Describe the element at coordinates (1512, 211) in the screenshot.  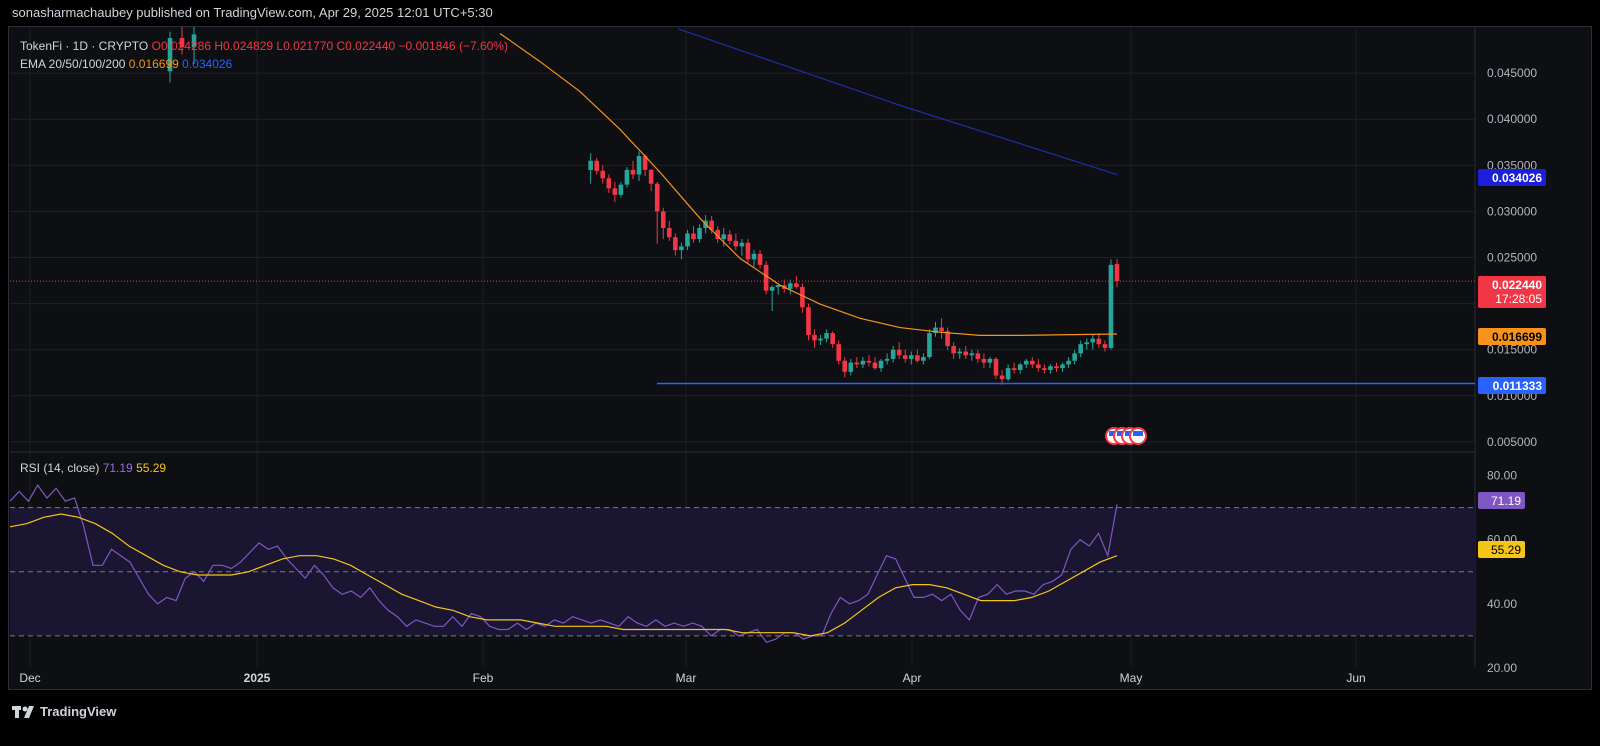
I see `price-tick-label: 0.030000` at that location.